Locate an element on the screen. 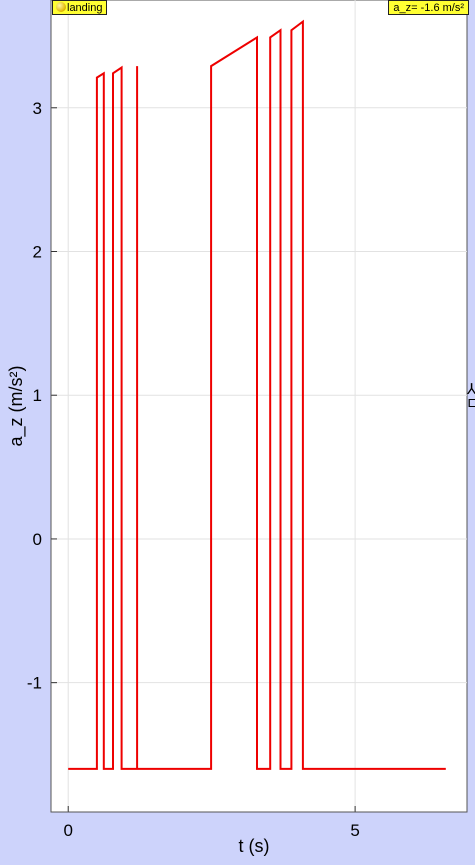 The image size is (475, 865). y-tick-label: -1 is located at coordinates (34, 683).